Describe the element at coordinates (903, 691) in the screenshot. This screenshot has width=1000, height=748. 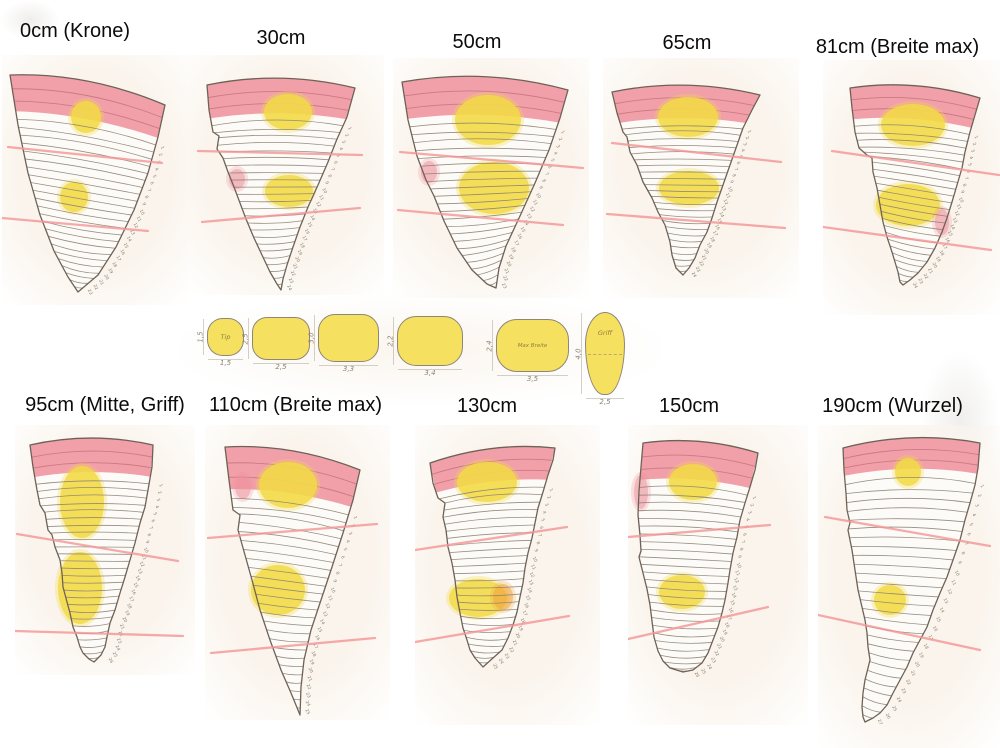
I see `ring-number: 23` at that location.